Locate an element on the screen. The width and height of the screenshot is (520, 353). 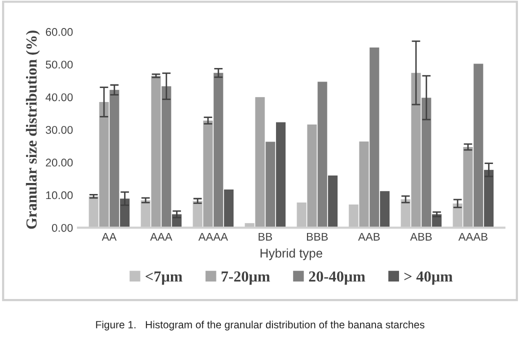
x-axis-title: Hybrid type is located at coordinates (291, 254).